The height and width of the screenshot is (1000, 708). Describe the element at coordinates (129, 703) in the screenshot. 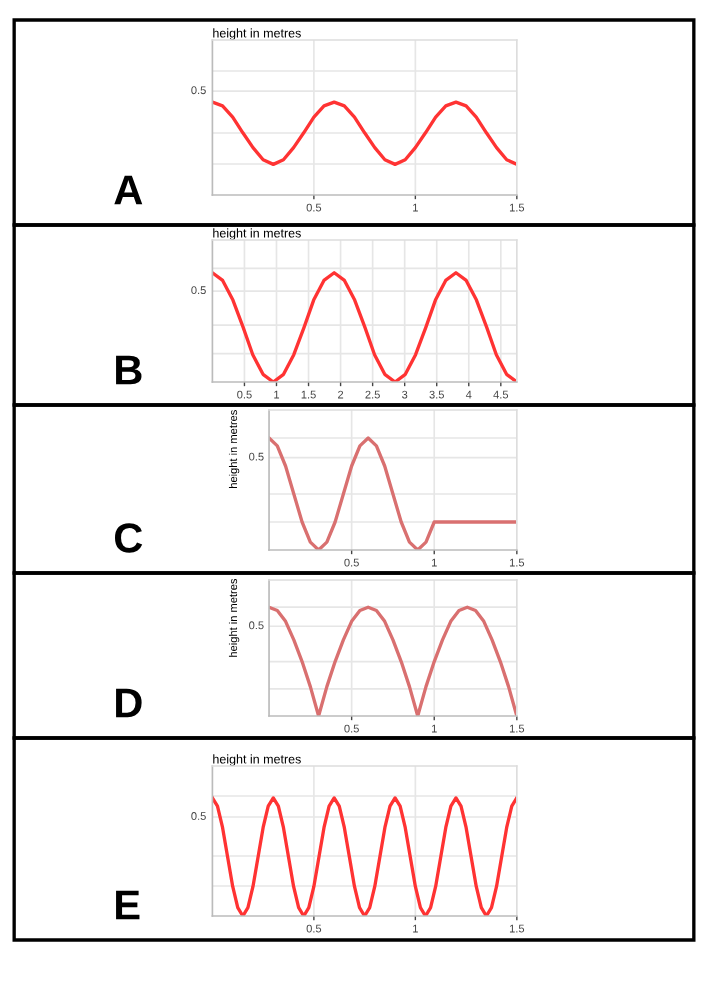

I see `text: D` at that location.